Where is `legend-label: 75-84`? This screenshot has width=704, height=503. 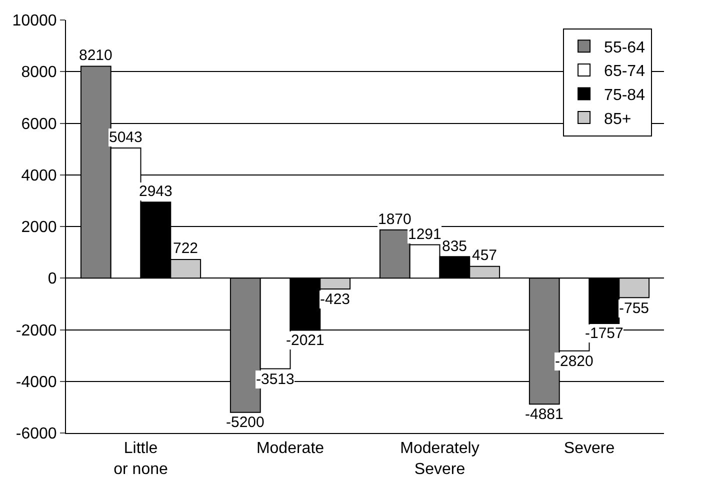 legend-label: 75-84 is located at coordinates (625, 95).